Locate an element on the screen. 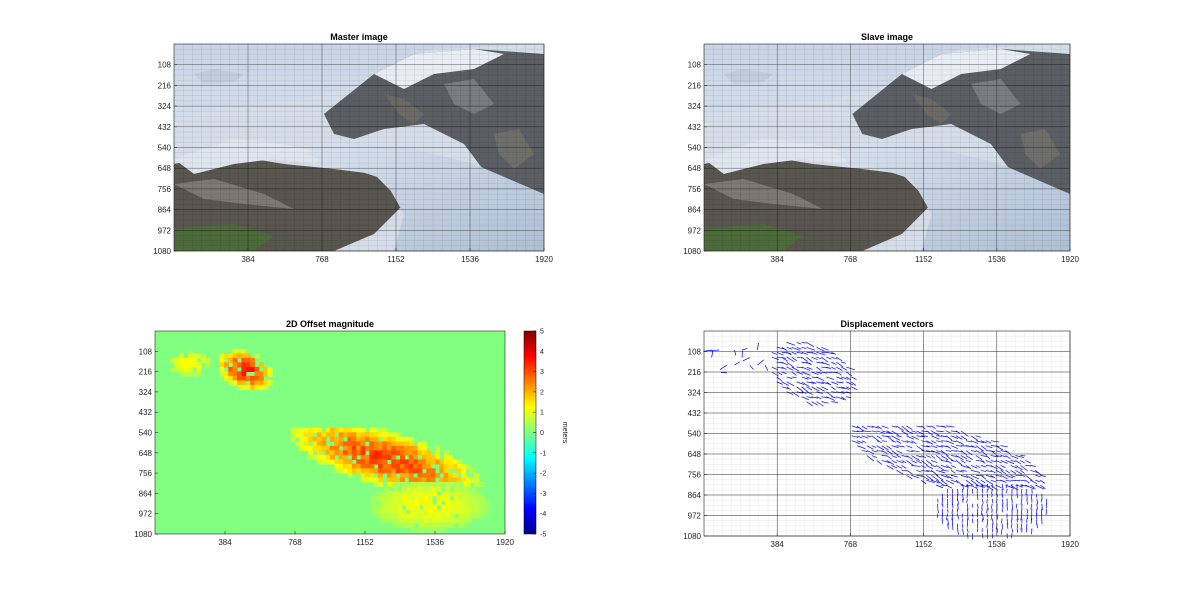  colorbar-tick-label: -3 is located at coordinates (543, 494).